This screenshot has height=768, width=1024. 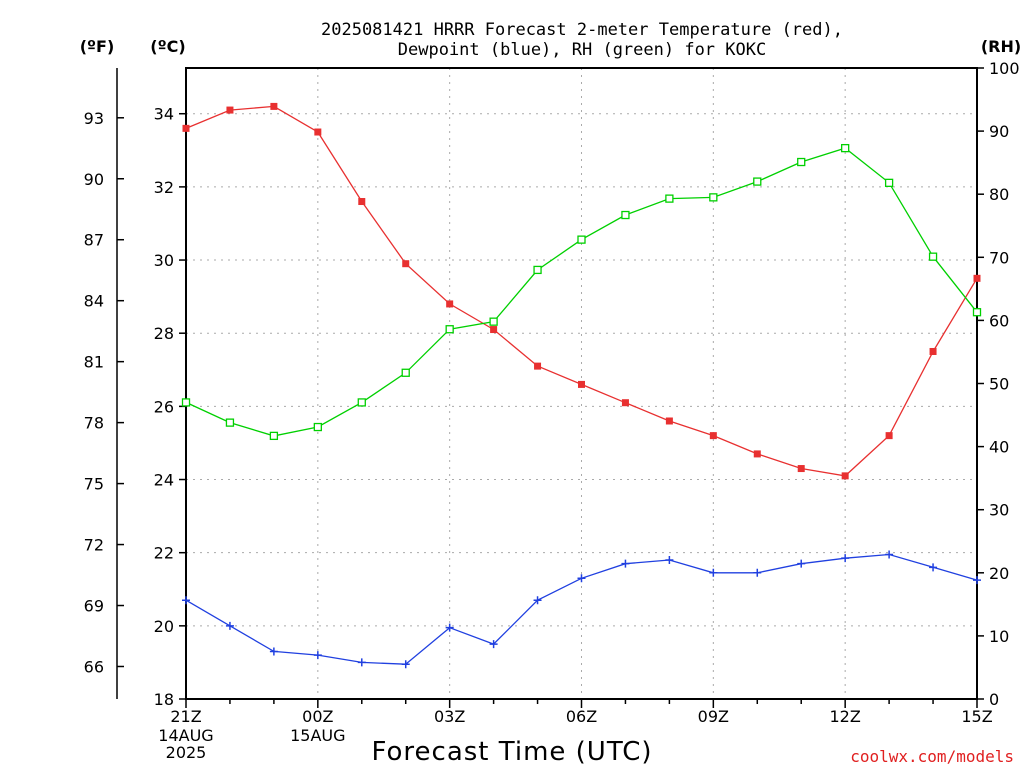 What do you see at coordinates (999, 636) in the screenshot?
I see `rh-tick-label: 10` at bounding box center [999, 636].